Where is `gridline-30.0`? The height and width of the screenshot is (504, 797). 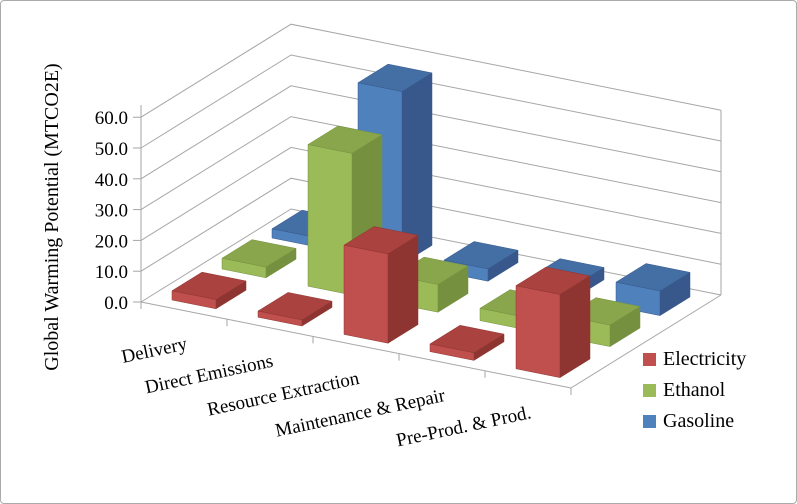 gridline-30.0 is located at coordinates (431, 163).